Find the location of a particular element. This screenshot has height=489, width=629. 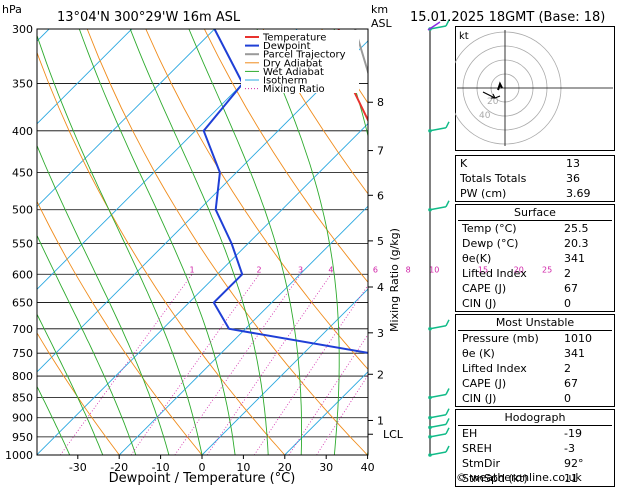

x-tick-label: 40 is located at coordinates (368, 467).